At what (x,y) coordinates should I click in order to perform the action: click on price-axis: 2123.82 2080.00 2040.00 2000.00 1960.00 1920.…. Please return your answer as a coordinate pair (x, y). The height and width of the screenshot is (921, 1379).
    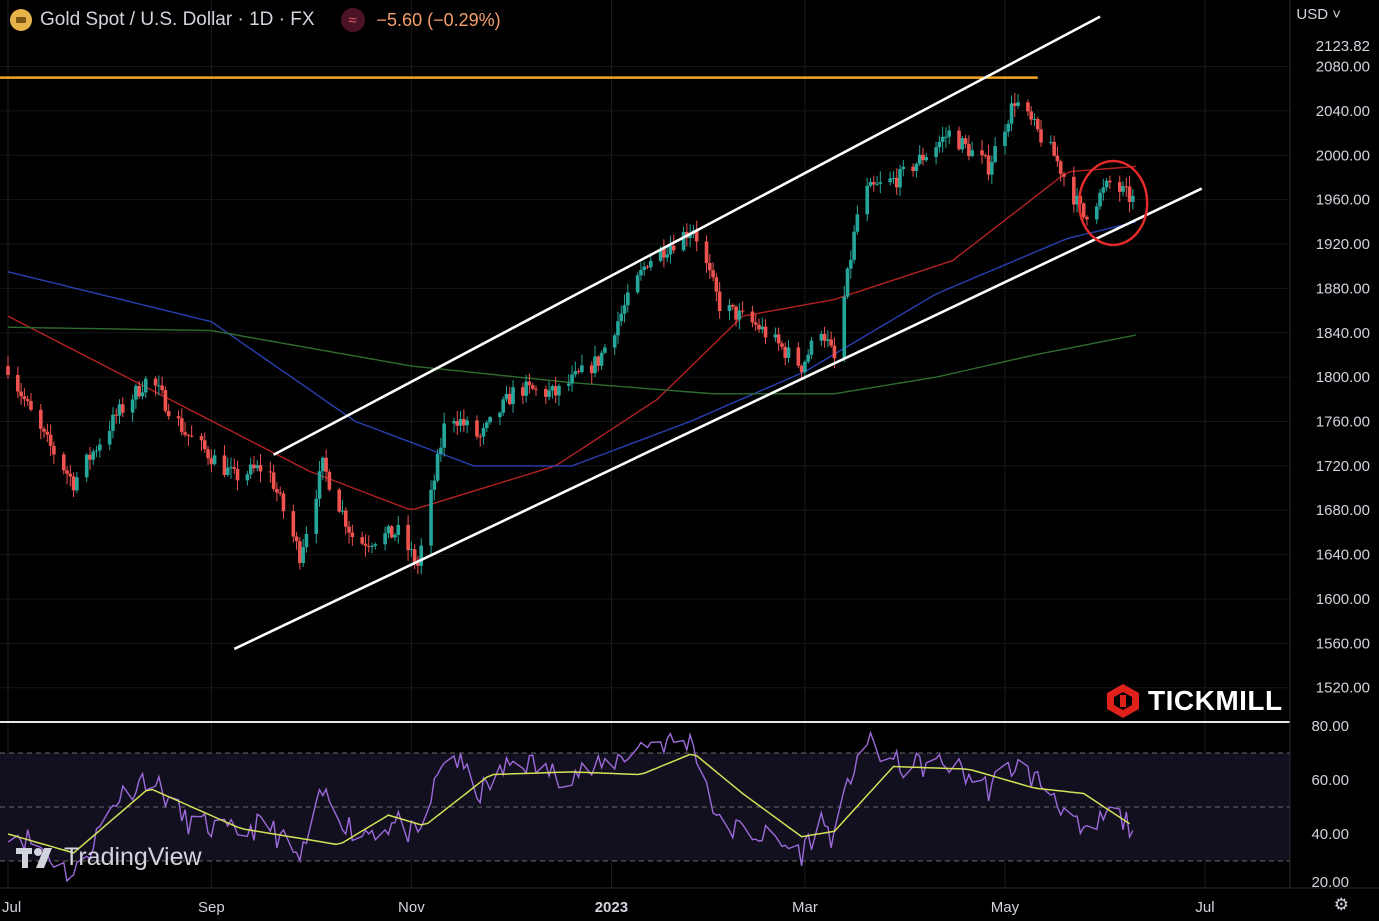
    Looking at the image, I should click on (1329, 445).